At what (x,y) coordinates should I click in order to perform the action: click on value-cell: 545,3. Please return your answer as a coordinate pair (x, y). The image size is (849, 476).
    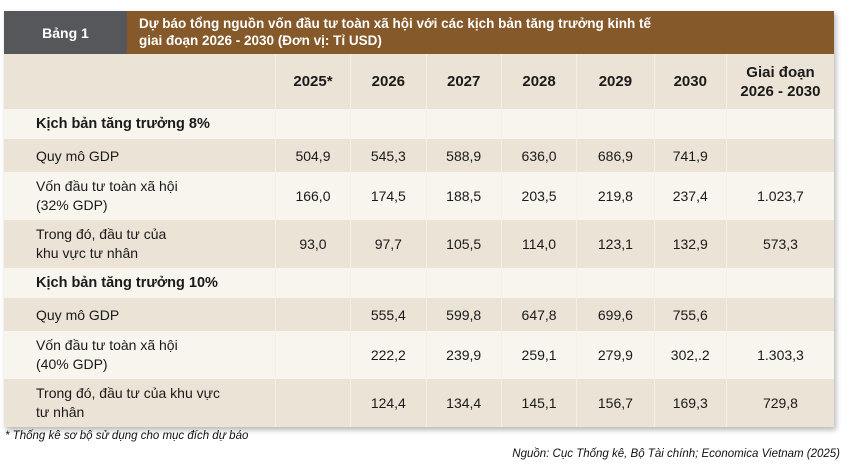
    Looking at the image, I should click on (388, 155).